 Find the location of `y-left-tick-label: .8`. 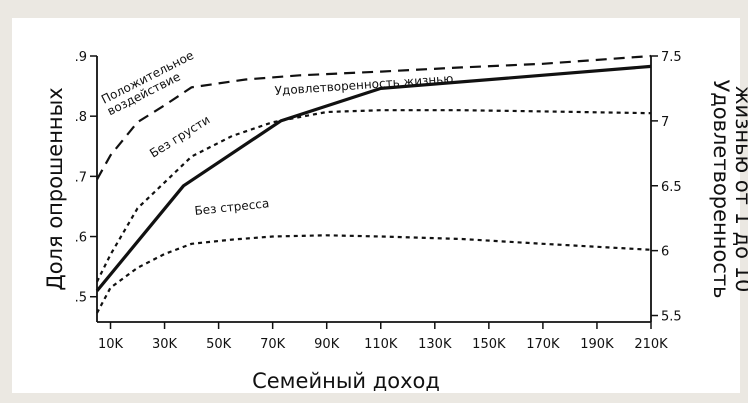

y-left-tick-label: .8 is located at coordinates (81, 117).